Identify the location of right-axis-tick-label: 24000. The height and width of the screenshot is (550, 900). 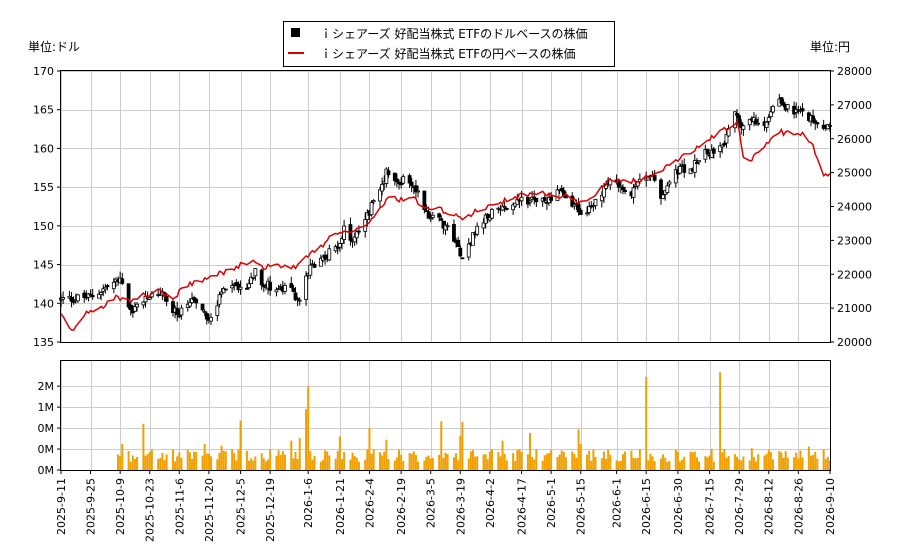
(854, 207).